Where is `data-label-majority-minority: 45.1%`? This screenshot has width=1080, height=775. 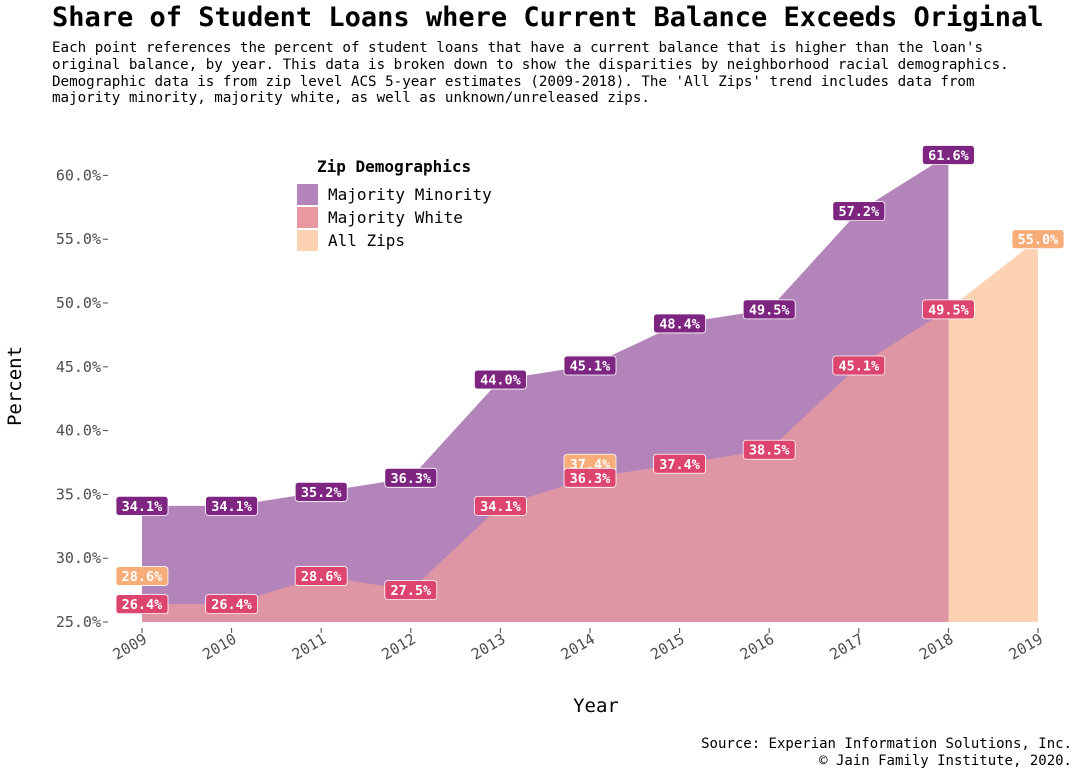
data-label-majority-minority: 45.1% is located at coordinates (590, 365).